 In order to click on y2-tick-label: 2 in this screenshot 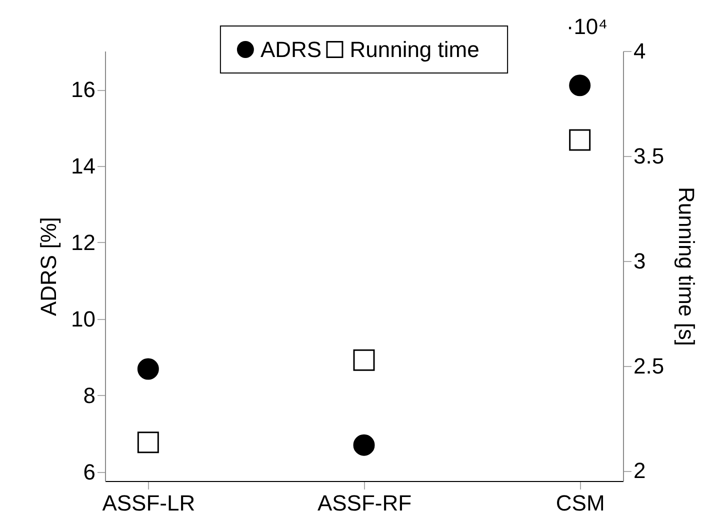, I will do `click(640, 471)`.